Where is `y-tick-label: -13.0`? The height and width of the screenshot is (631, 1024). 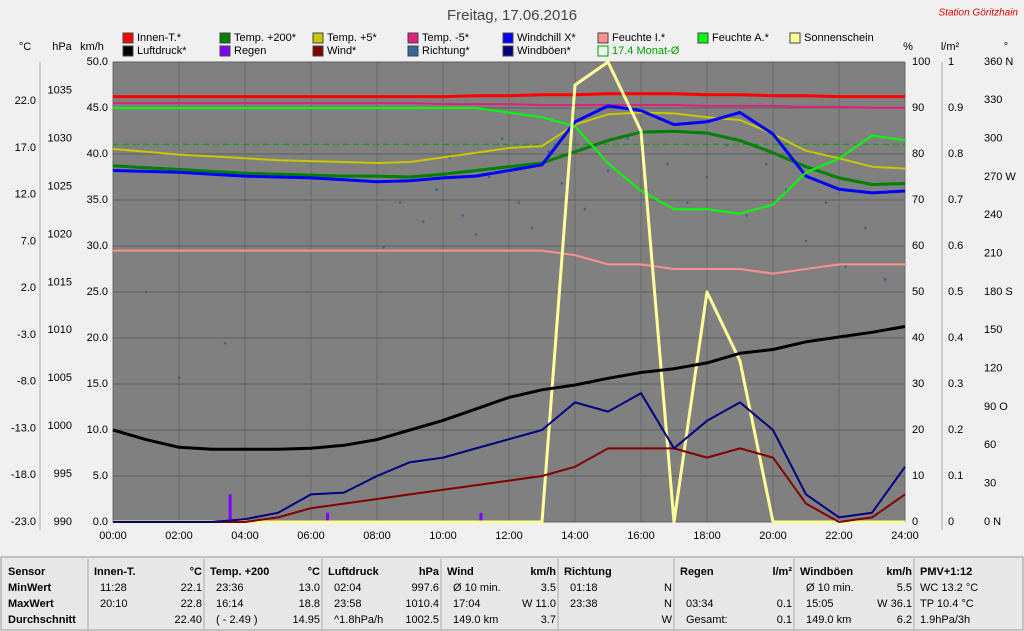 y-tick-label: -13.0 is located at coordinates (23, 428).